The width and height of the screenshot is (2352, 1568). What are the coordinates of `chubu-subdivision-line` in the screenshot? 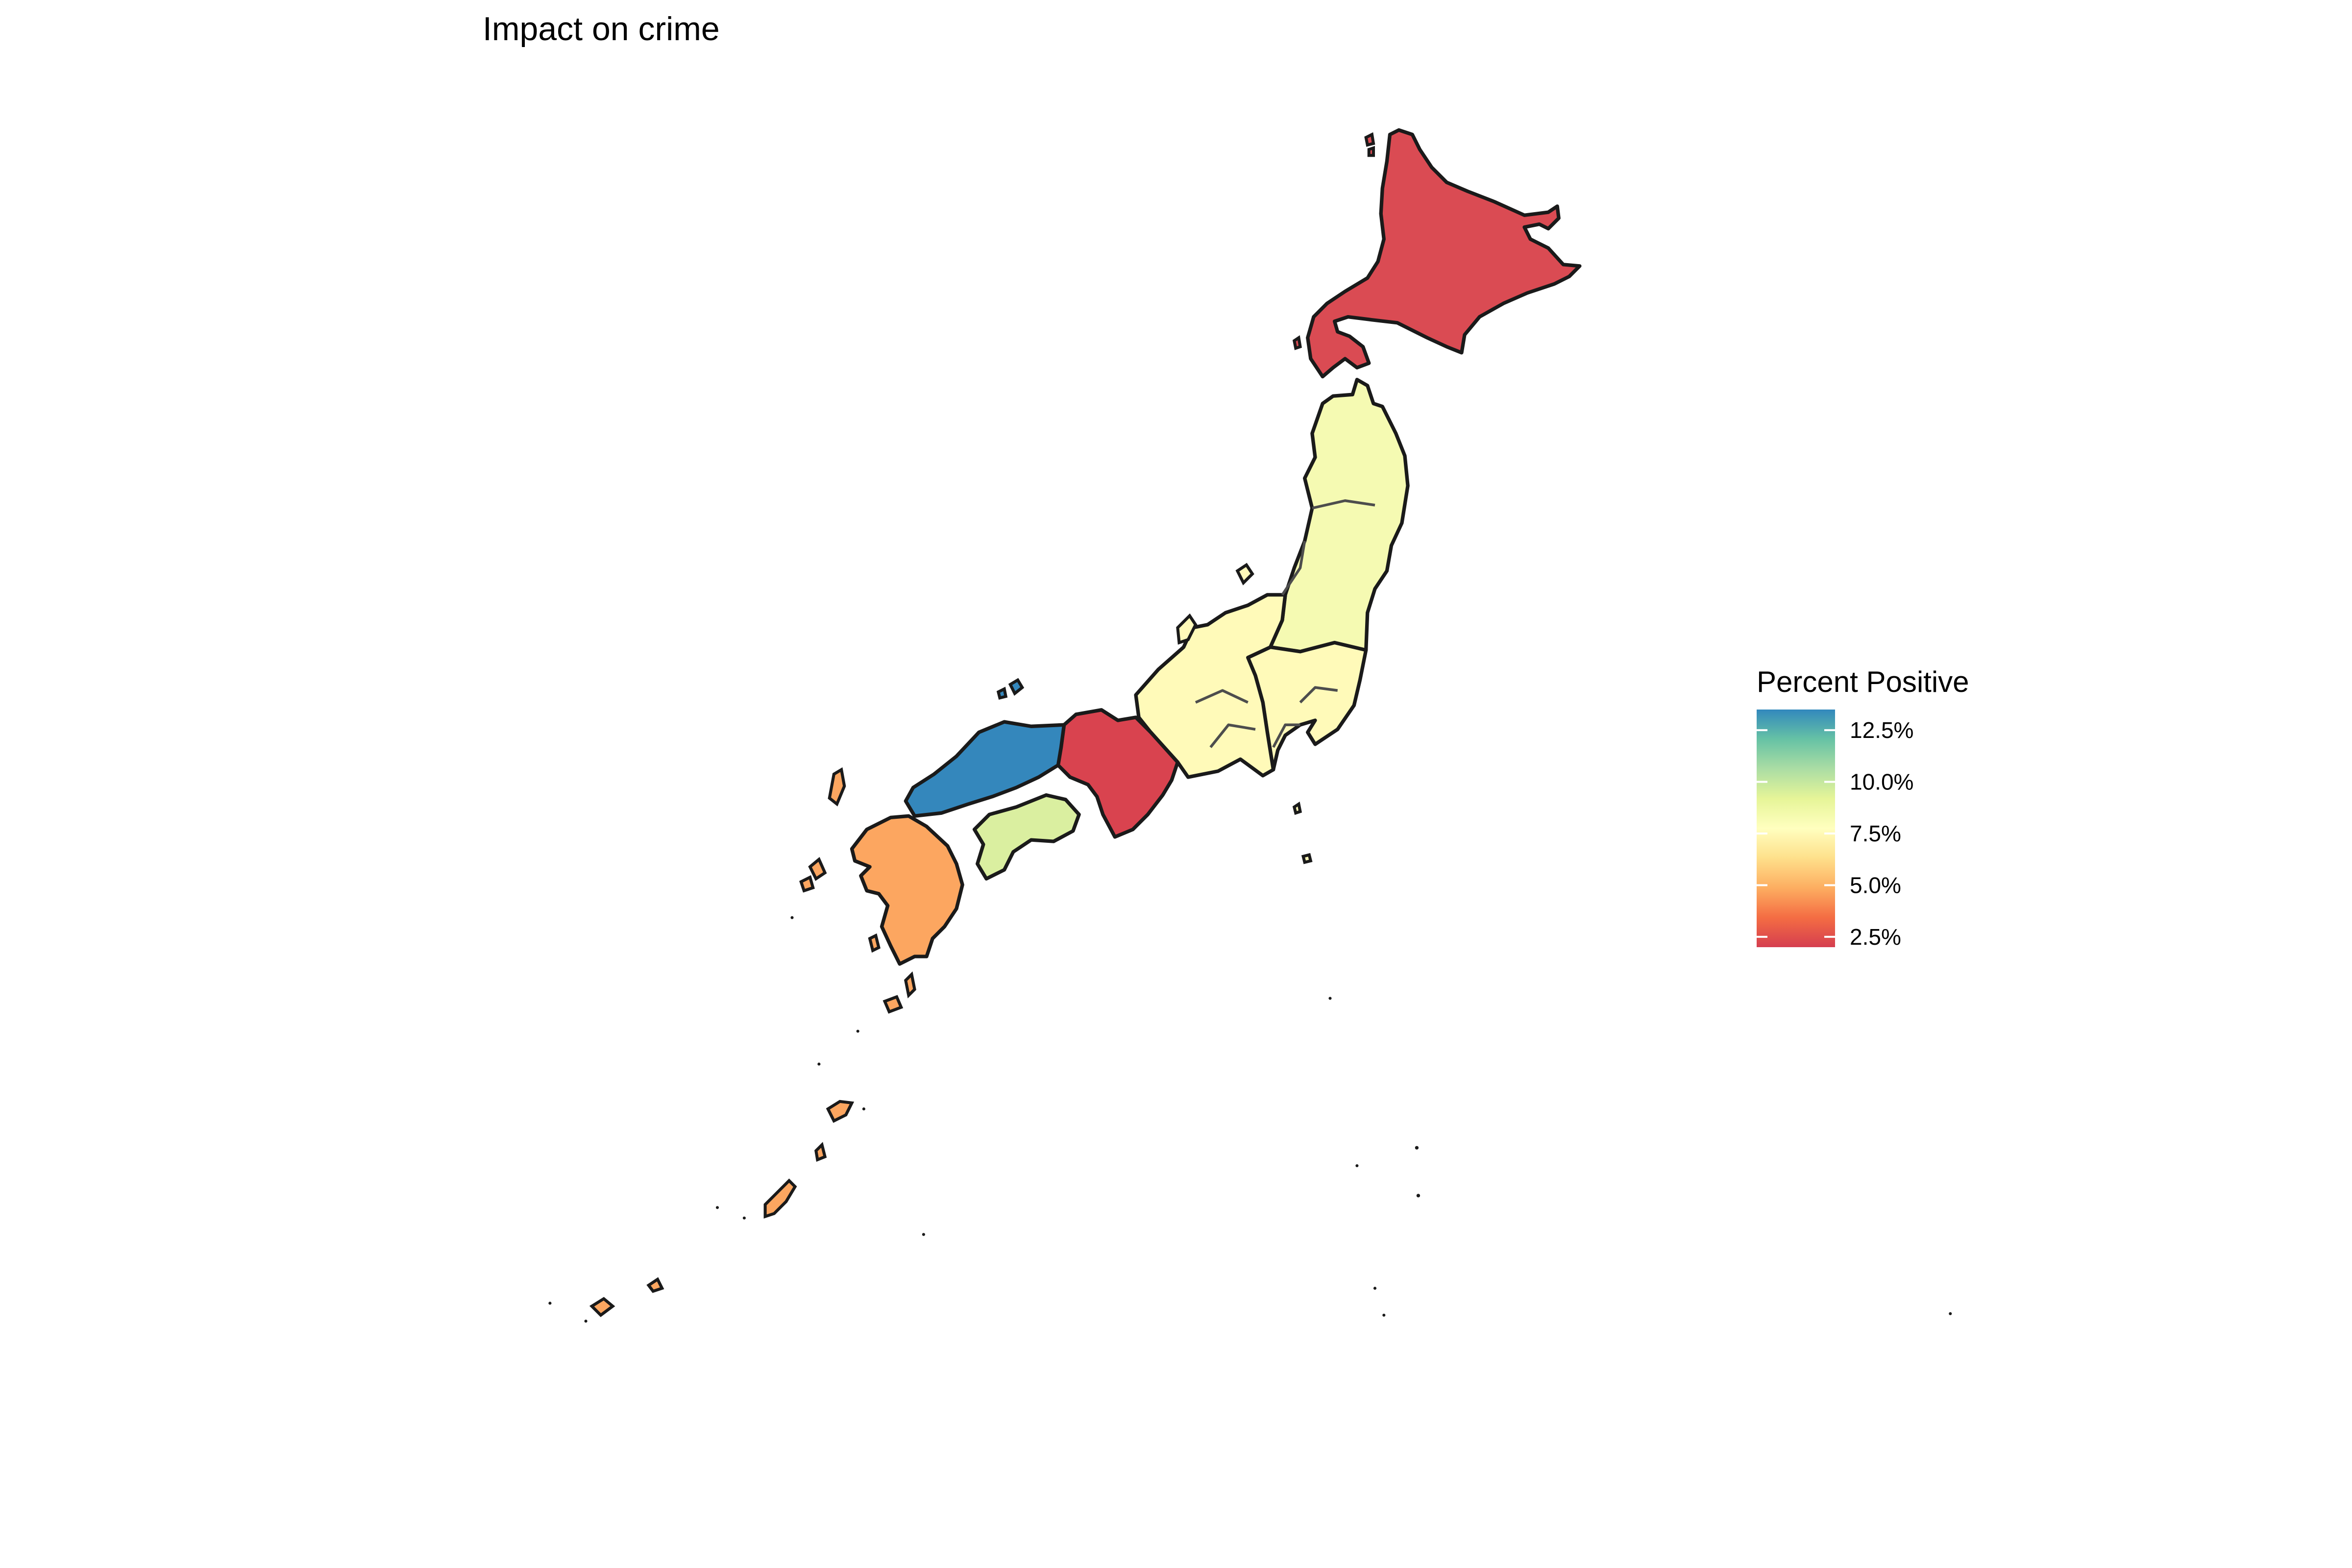 It's located at (1225, 718).